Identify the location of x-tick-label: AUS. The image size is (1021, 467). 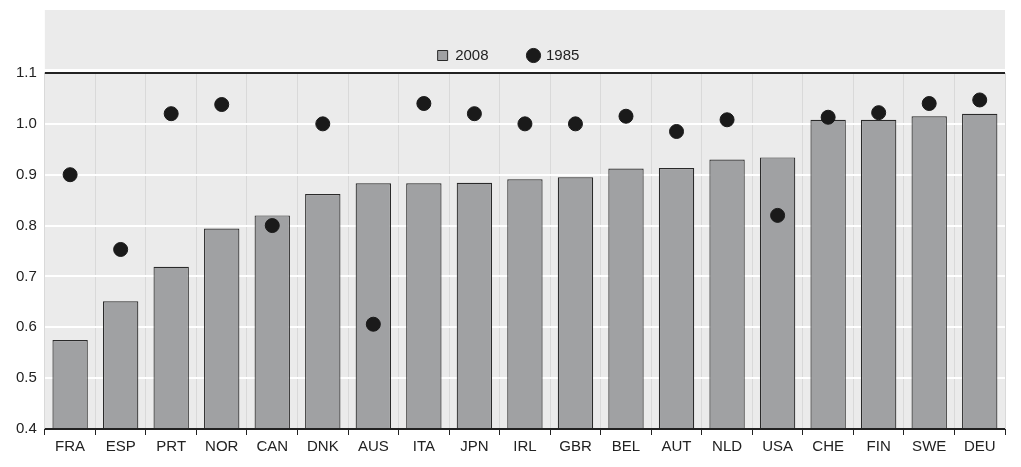
(373, 446).